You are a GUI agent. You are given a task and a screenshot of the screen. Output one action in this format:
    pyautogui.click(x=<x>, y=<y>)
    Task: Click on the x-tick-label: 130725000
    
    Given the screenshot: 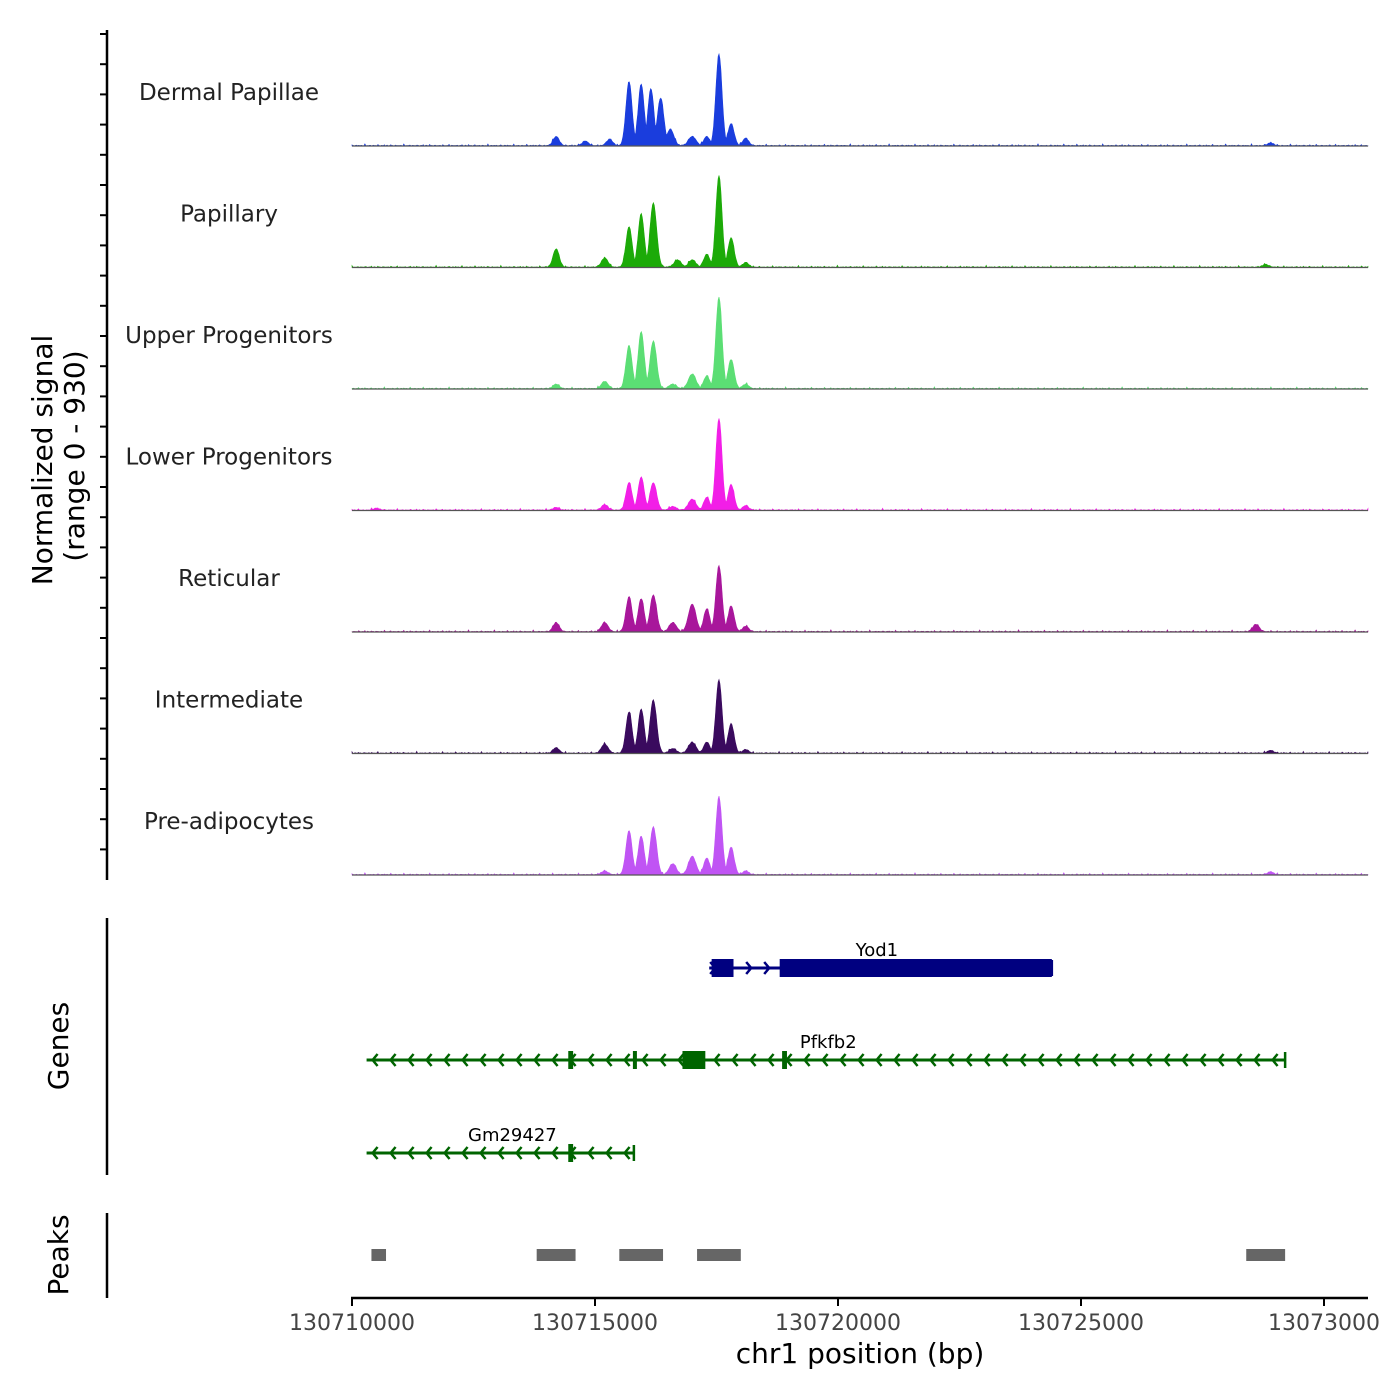 What is the action you would take?
    pyautogui.click(x=1081, y=1323)
    